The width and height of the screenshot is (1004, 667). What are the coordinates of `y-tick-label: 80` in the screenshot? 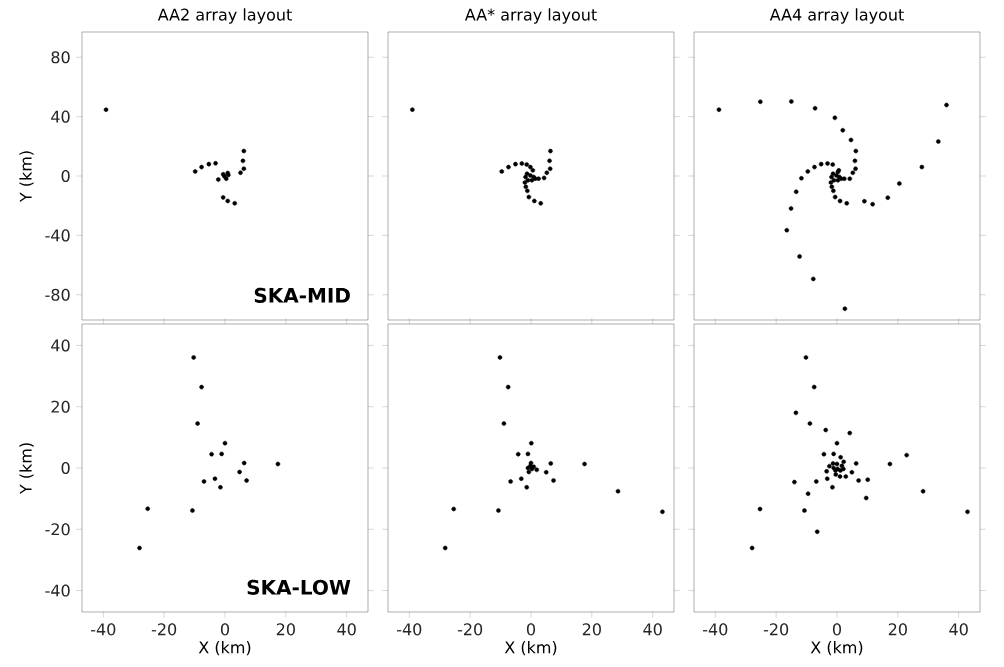 It's located at (60, 57).